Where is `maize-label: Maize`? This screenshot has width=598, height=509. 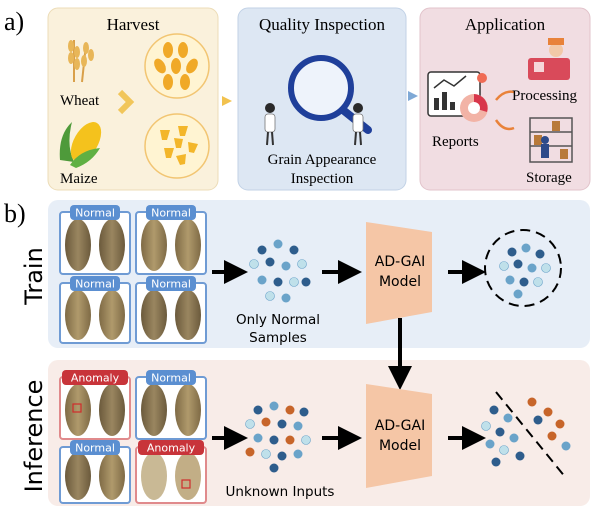
maize-label: Maize is located at coordinates (79, 179).